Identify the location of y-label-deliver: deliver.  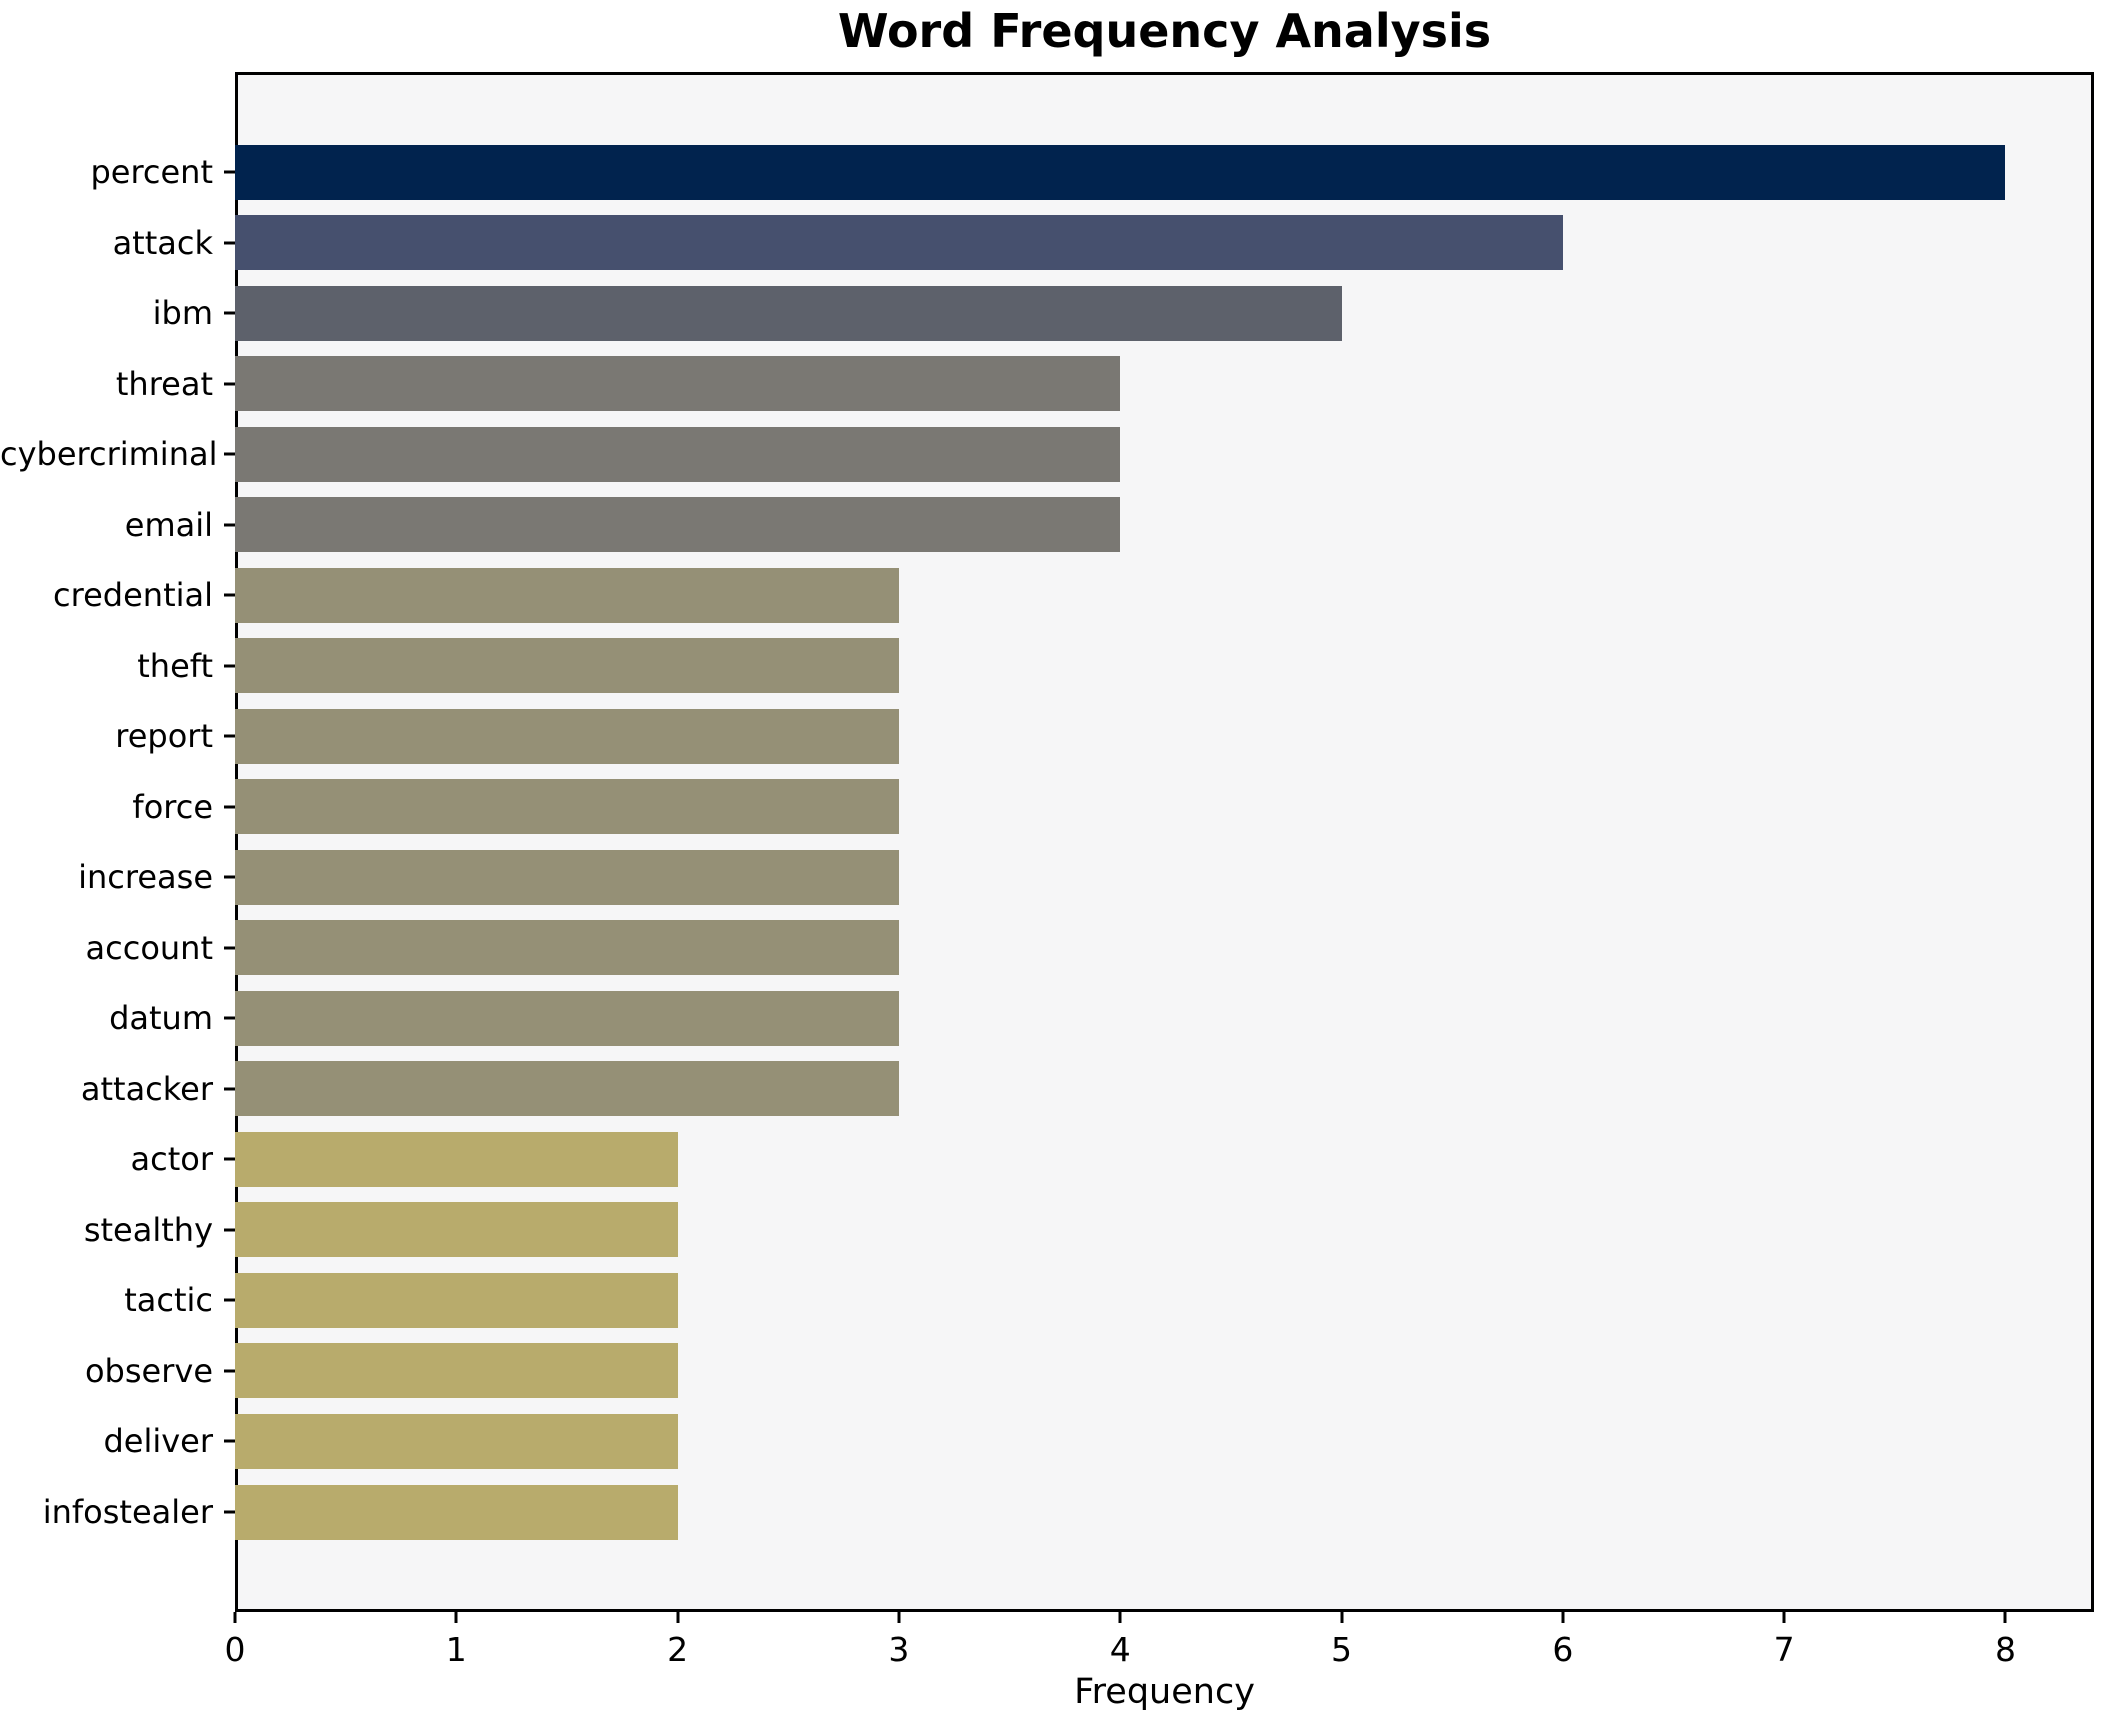
(158, 1441).